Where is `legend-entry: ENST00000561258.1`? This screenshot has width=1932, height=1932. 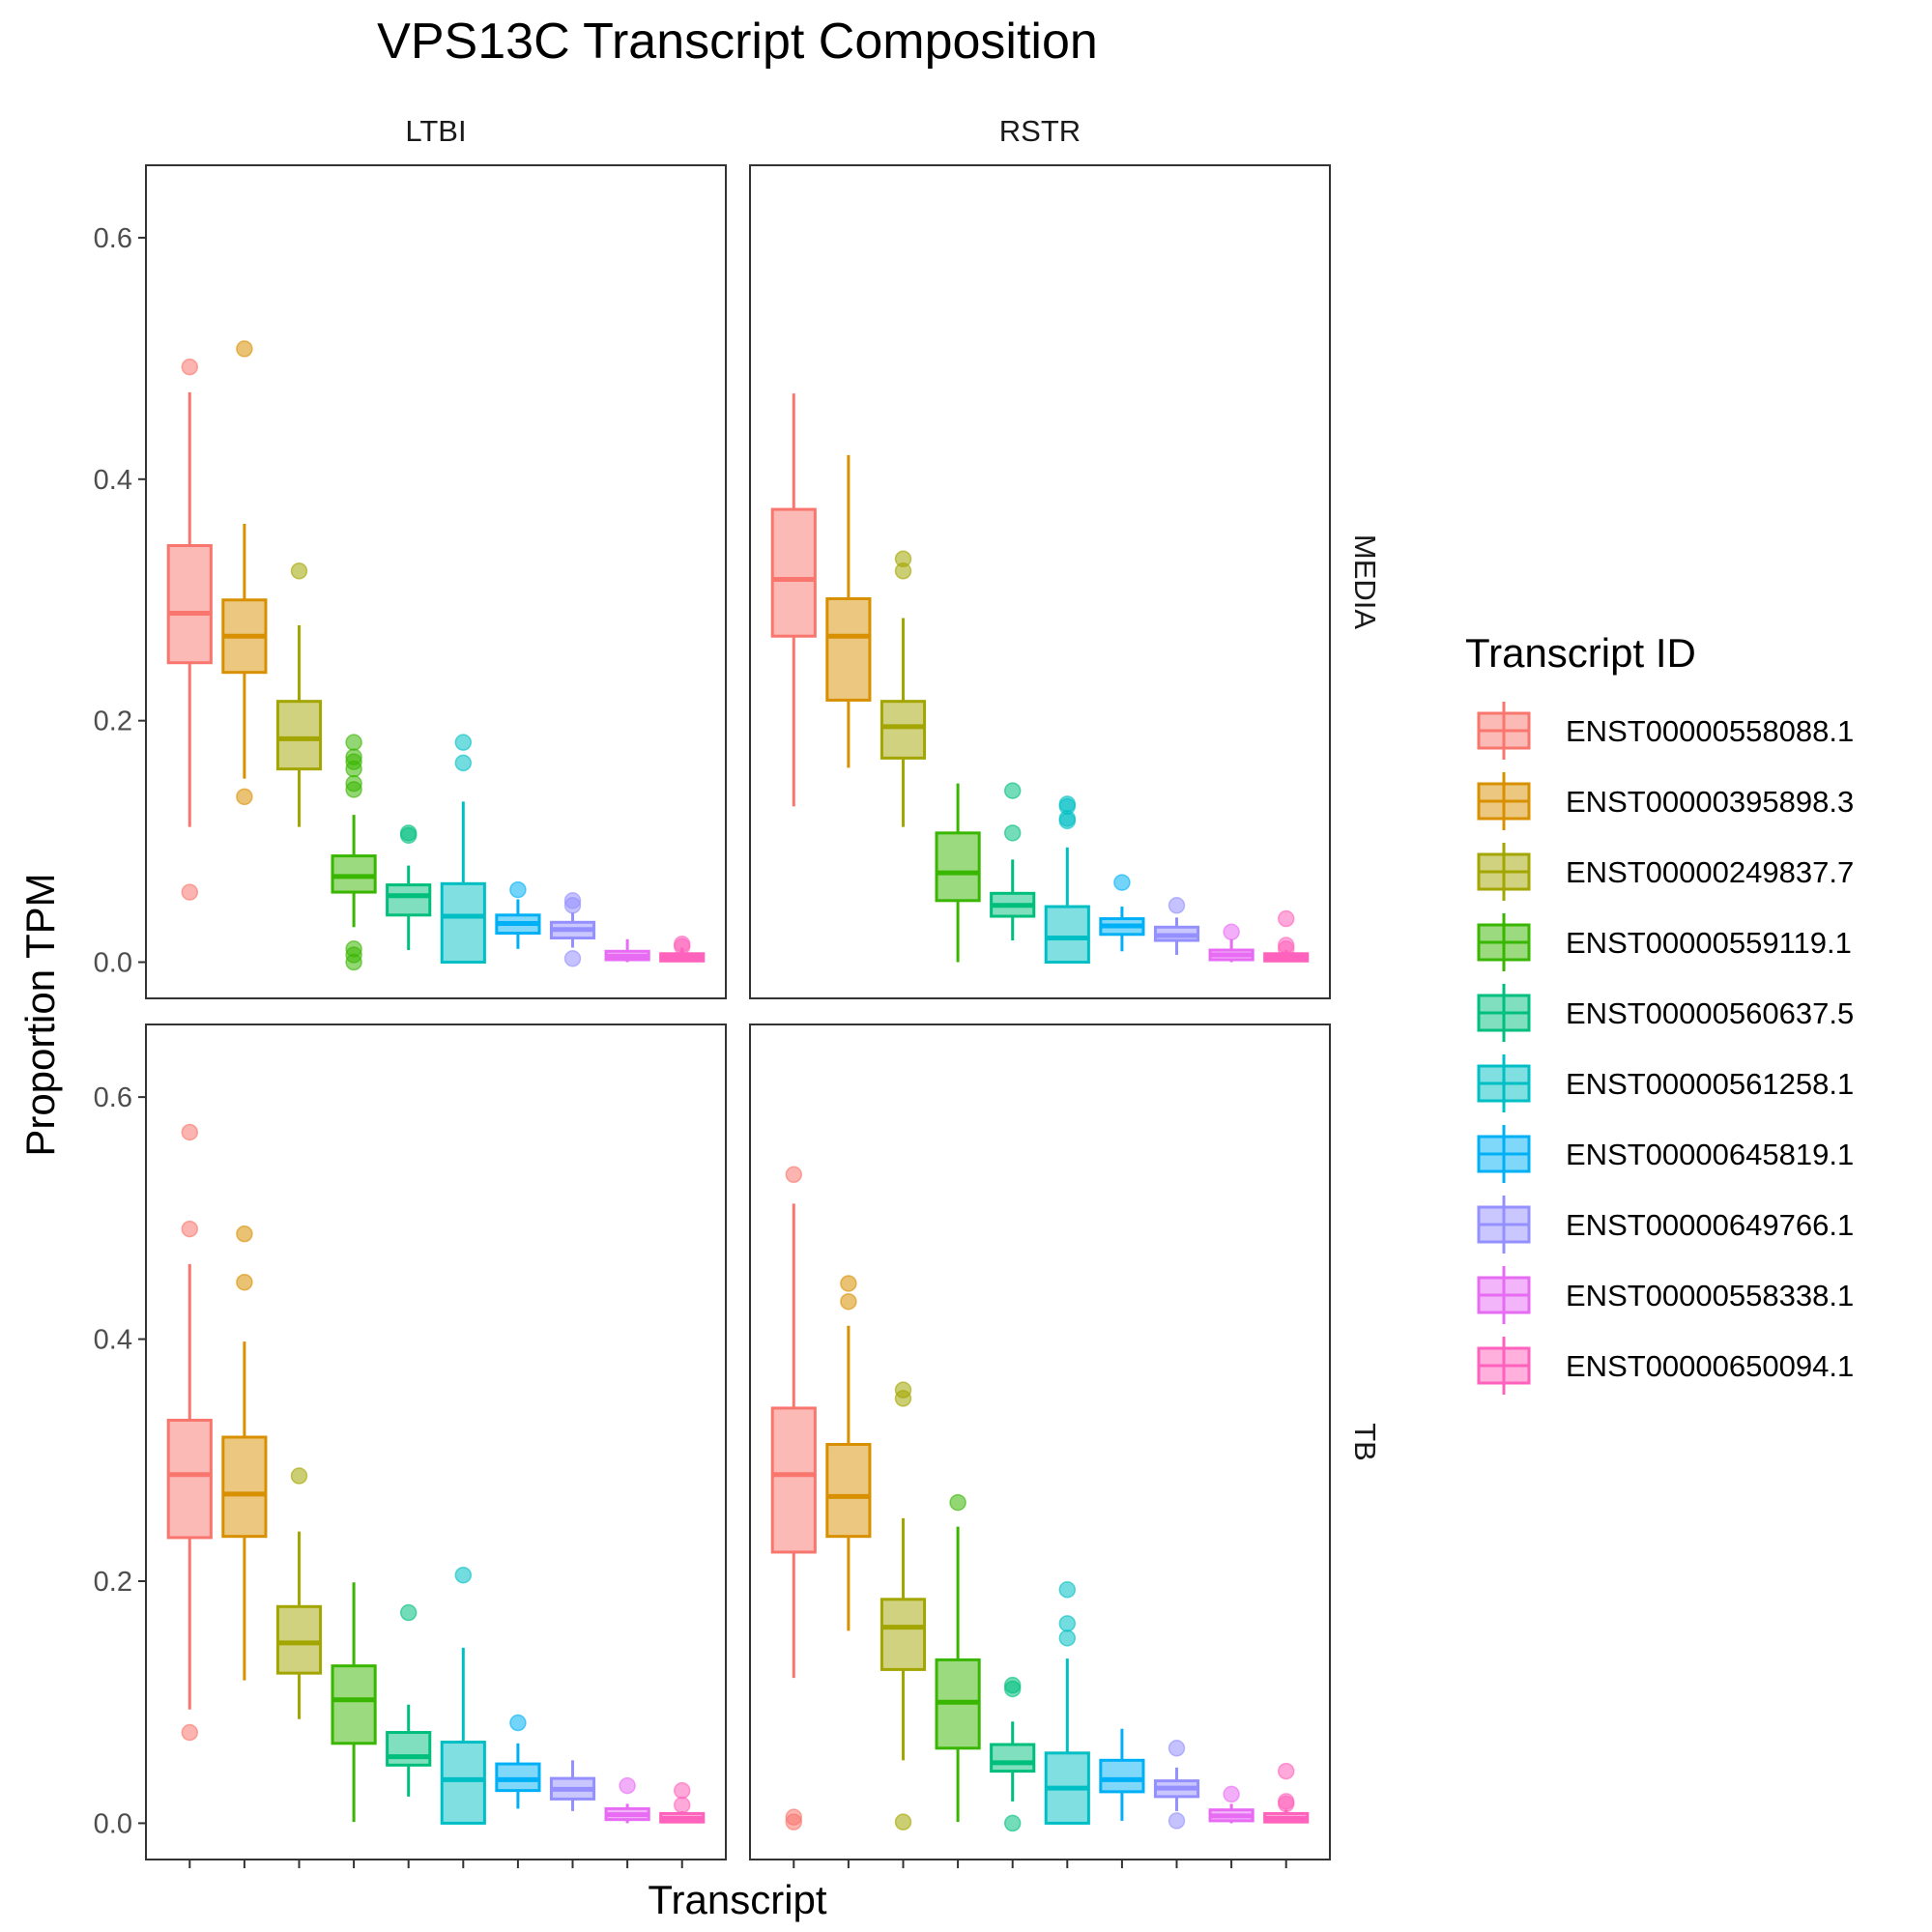 legend-entry: ENST00000561258.1 is located at coordinates (1666, 1083).